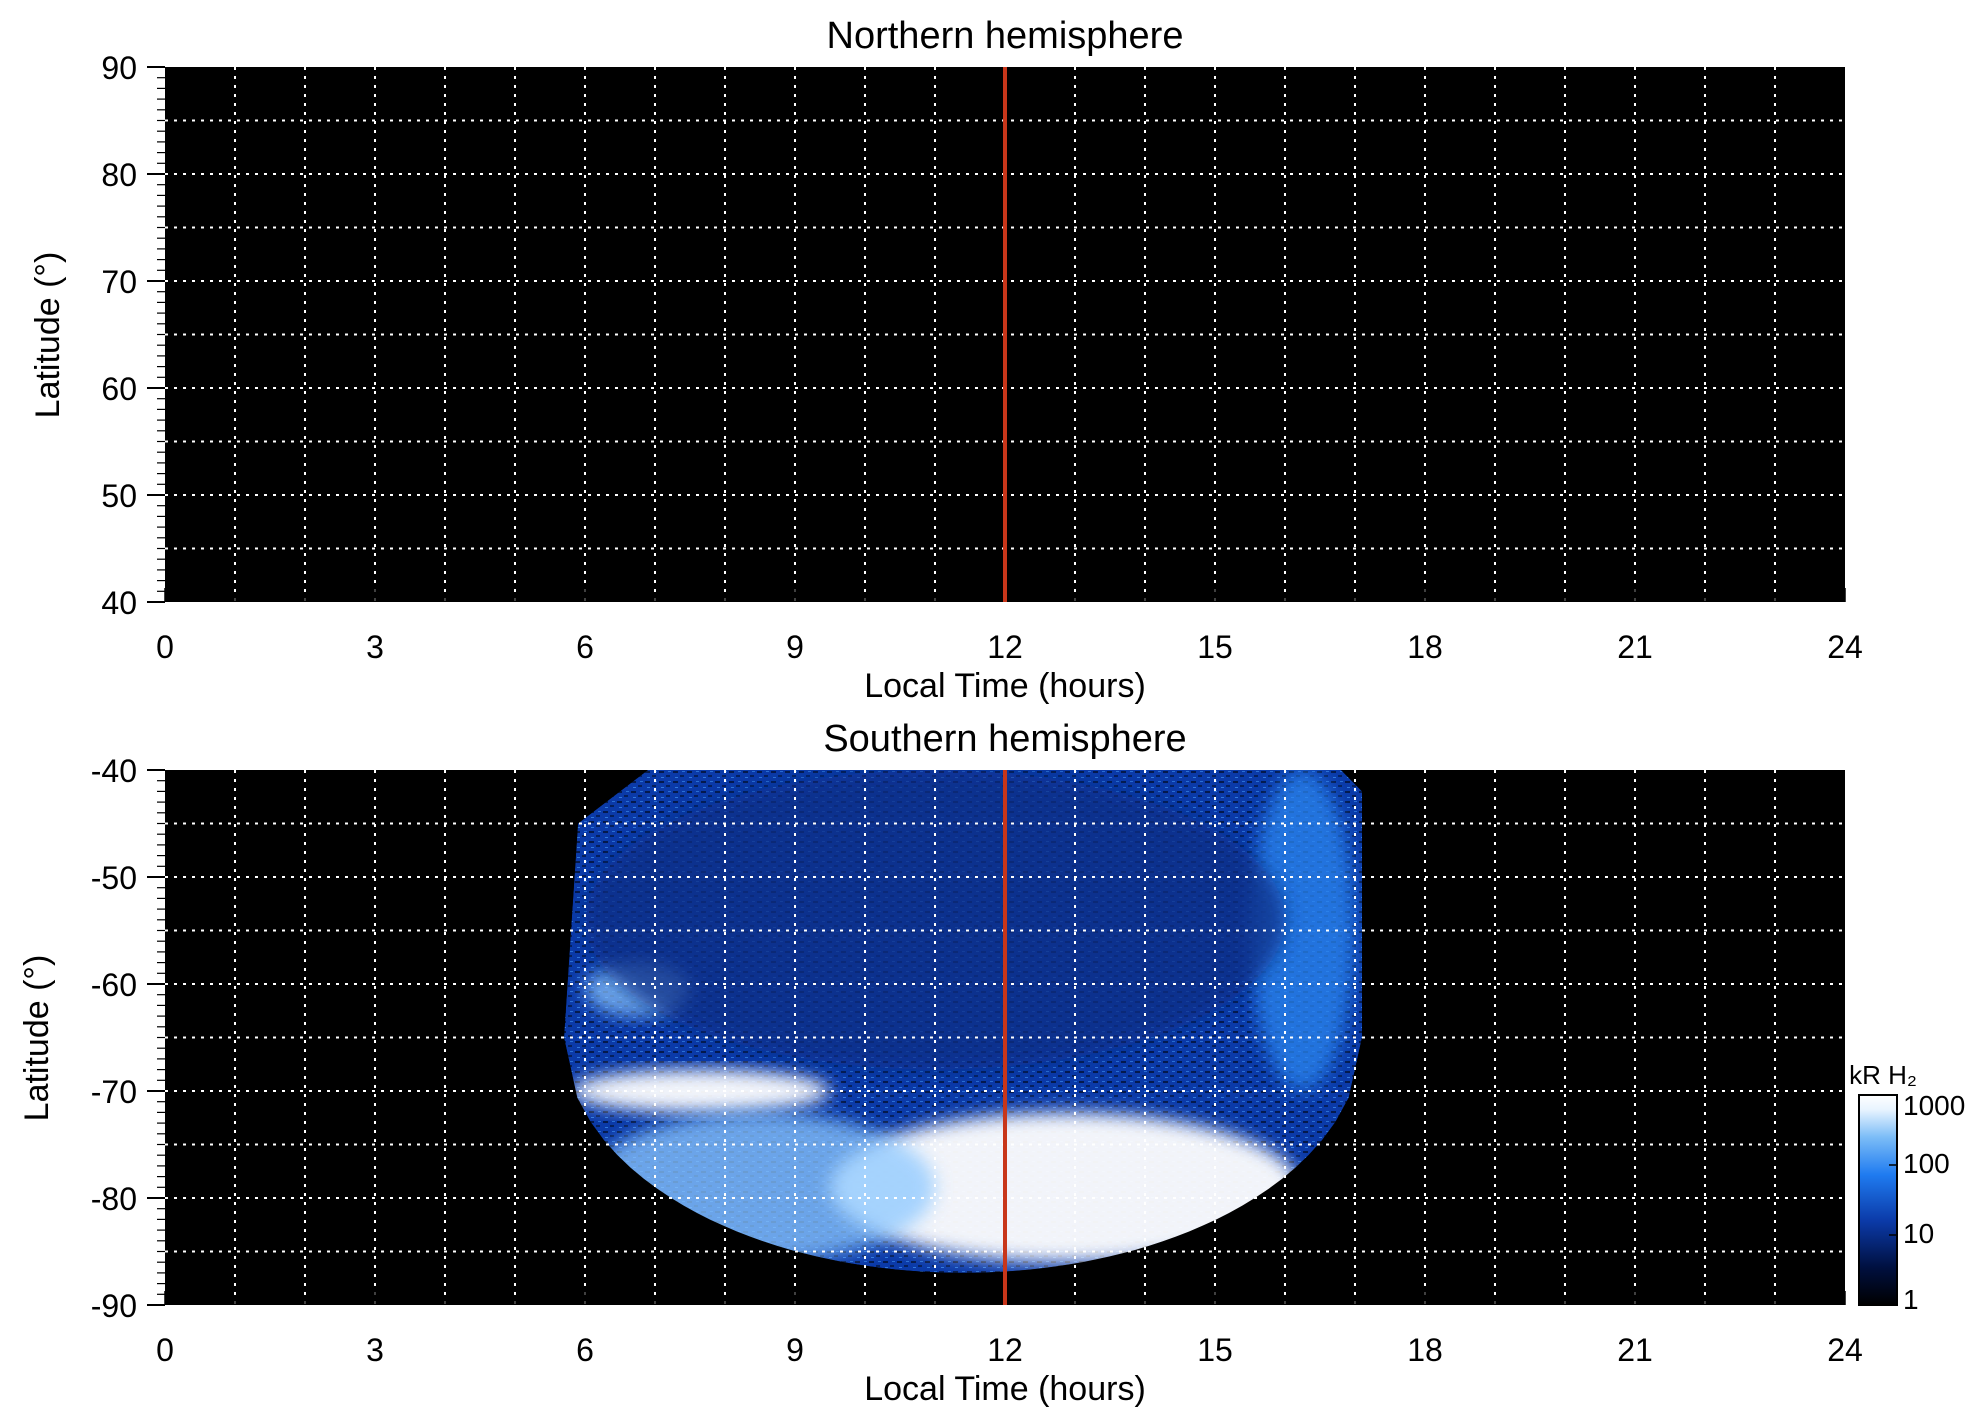  I want to click on y-tick-label: 50, so click(119, 496).